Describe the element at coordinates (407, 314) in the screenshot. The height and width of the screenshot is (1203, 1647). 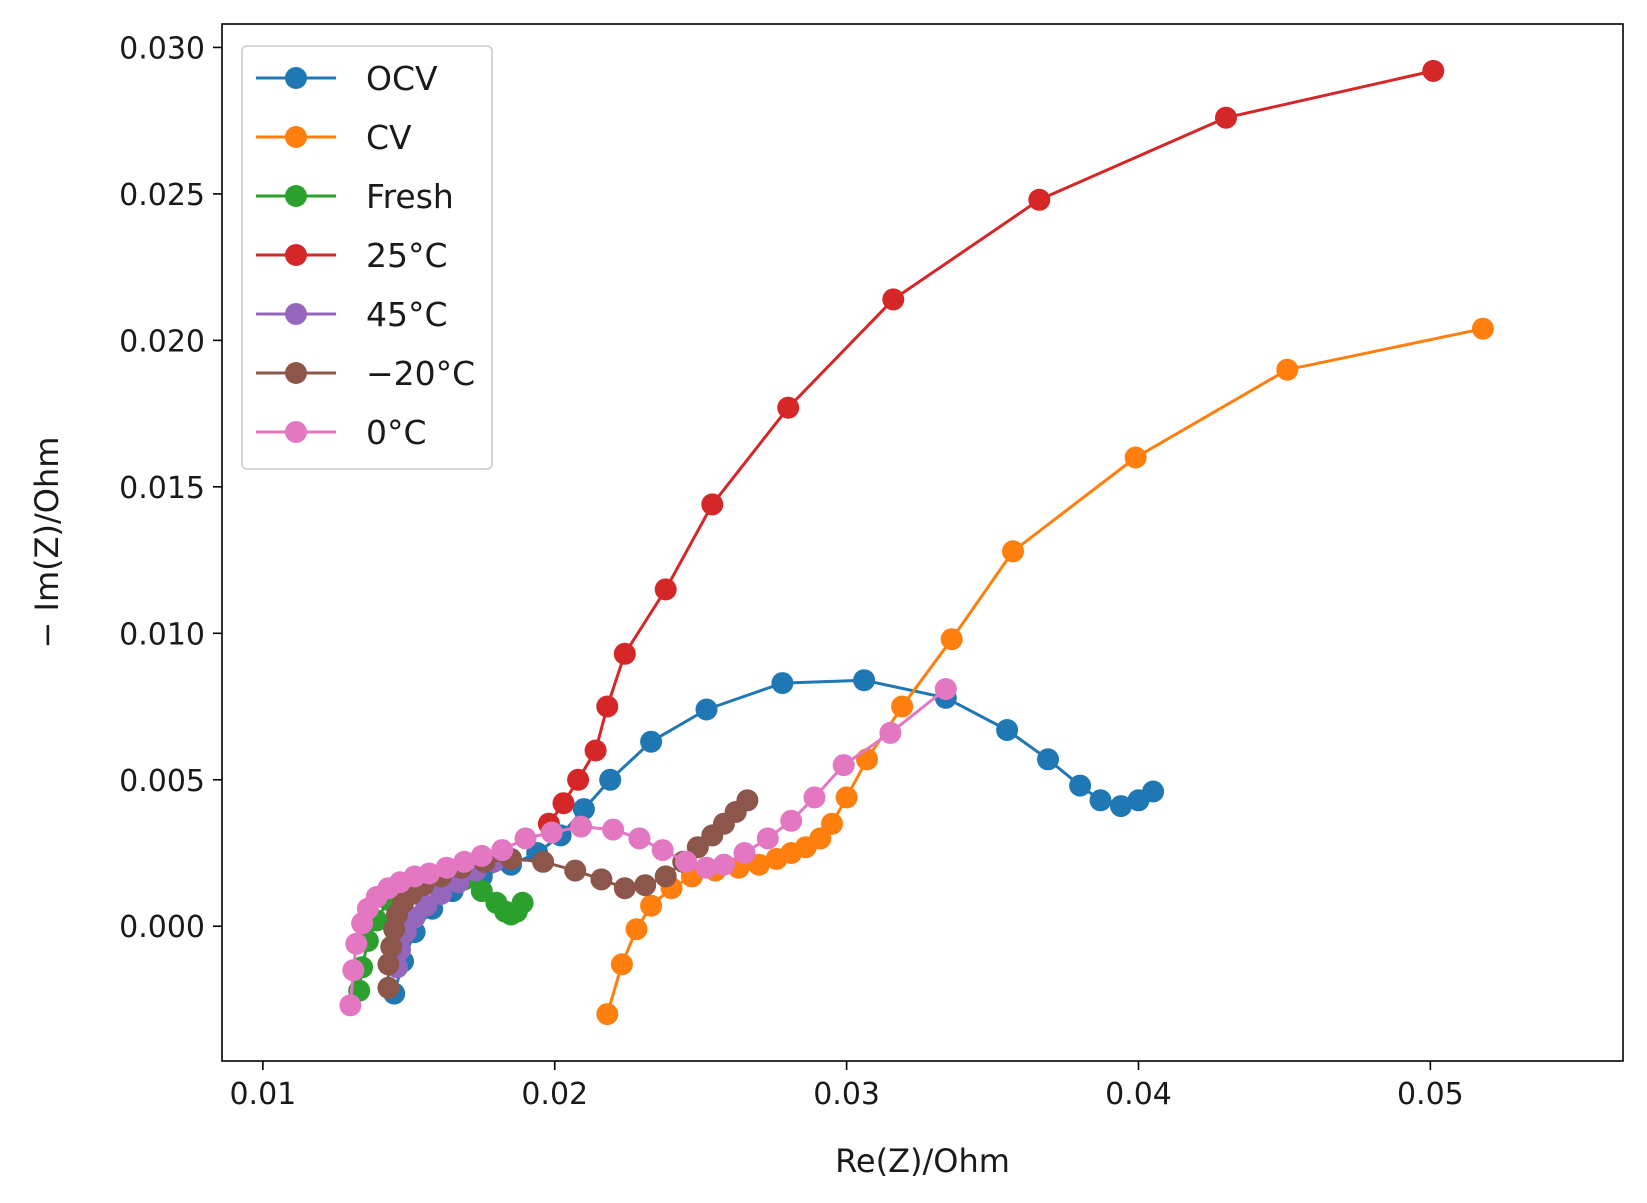
I see `legend-label: 45°C` at that location.